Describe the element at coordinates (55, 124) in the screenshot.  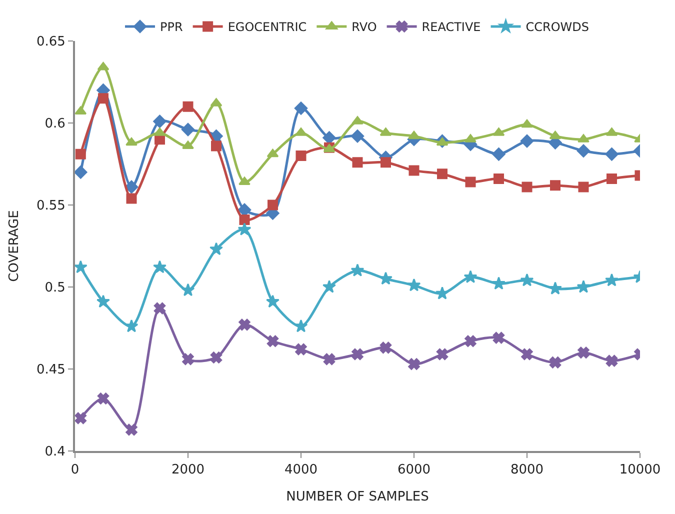
I see `y-tick-label: 0.6` at that location.